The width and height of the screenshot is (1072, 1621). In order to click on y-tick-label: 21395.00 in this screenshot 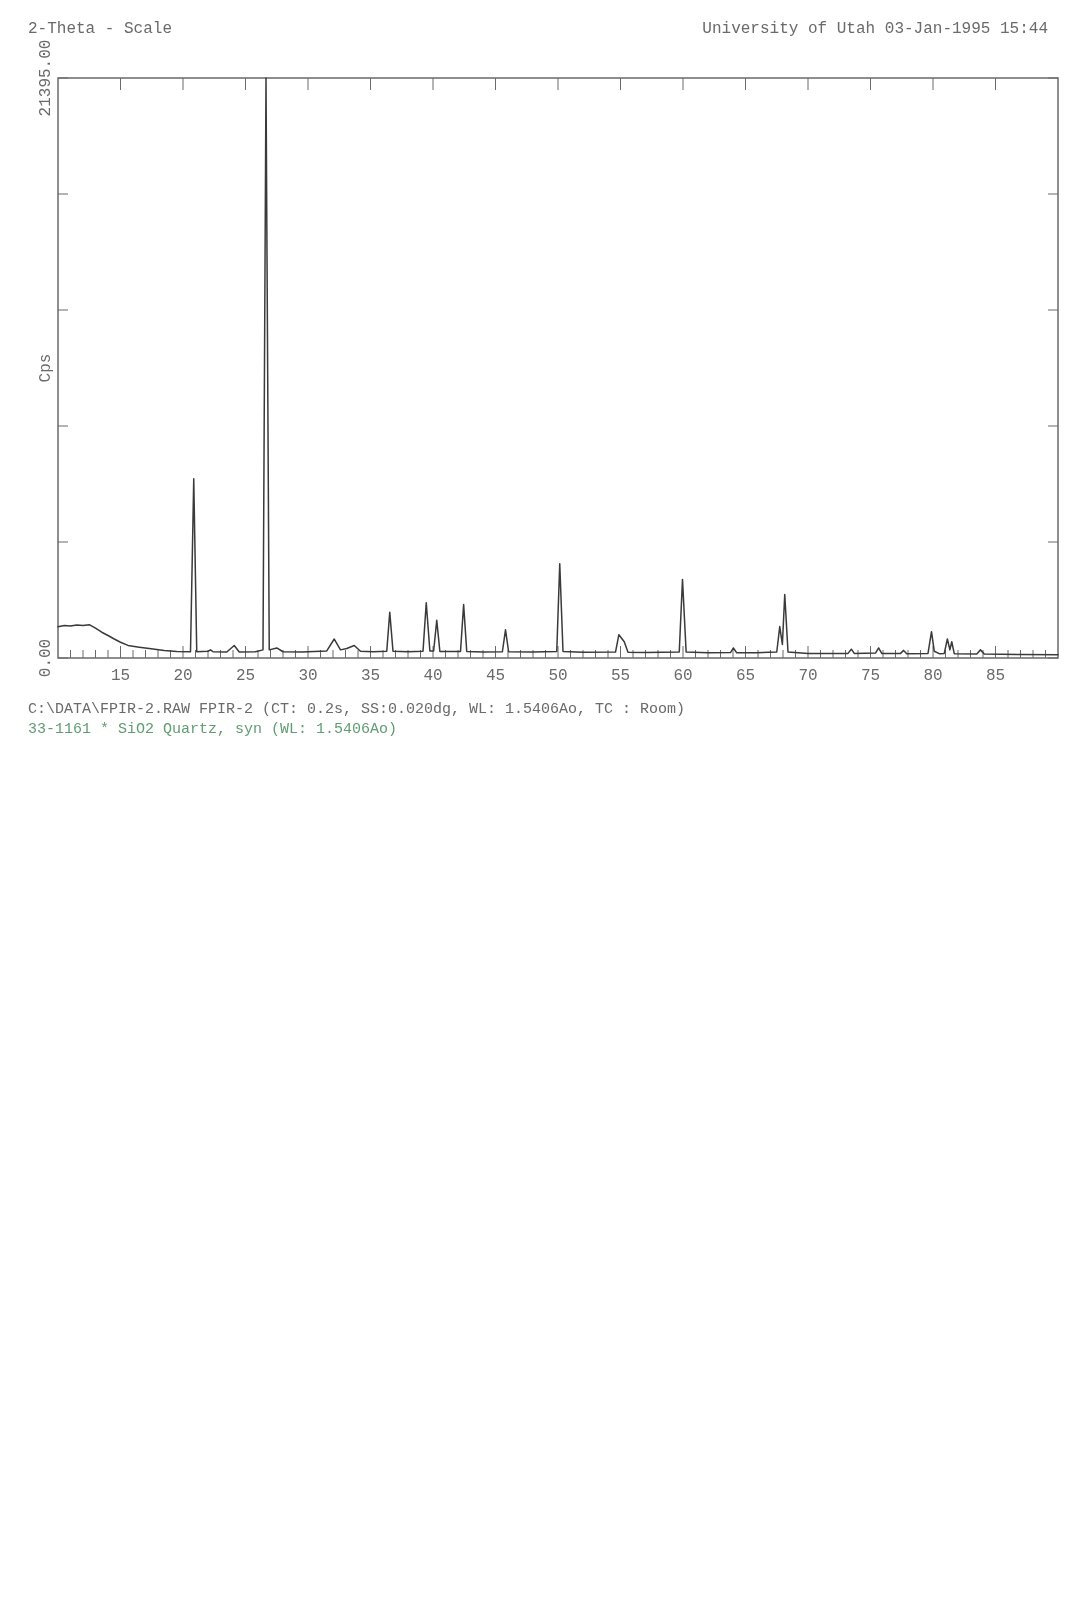, I will do `click(46, 78)`.